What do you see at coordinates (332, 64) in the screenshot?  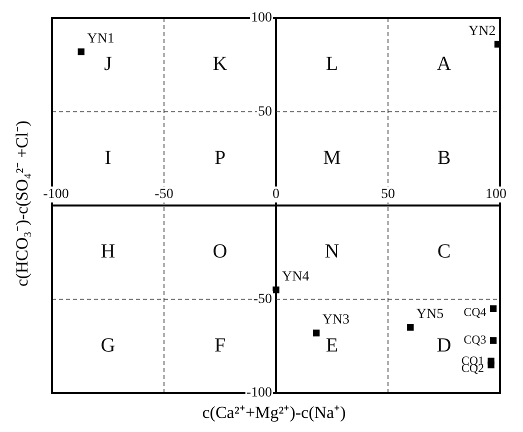 I see `annotation: L` at bounding box center [332, 64].